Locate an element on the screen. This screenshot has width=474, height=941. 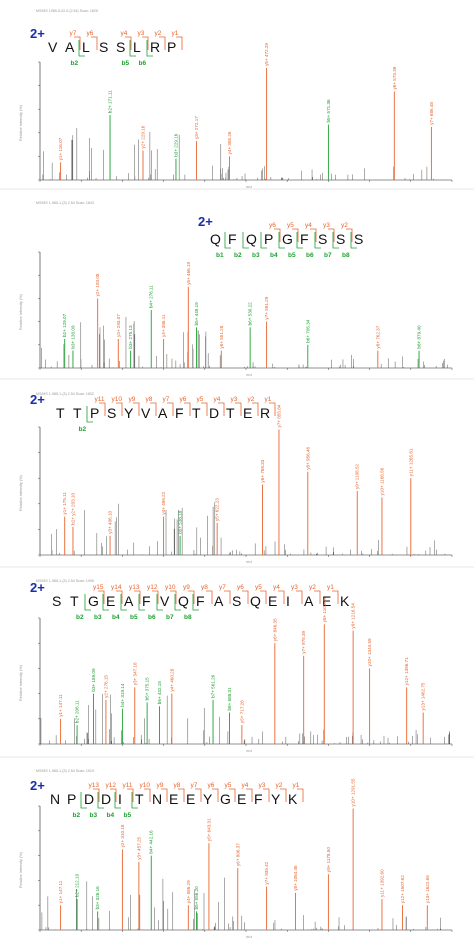
peak-label: y2+ 310.18 is located at coordinates (122, 835).